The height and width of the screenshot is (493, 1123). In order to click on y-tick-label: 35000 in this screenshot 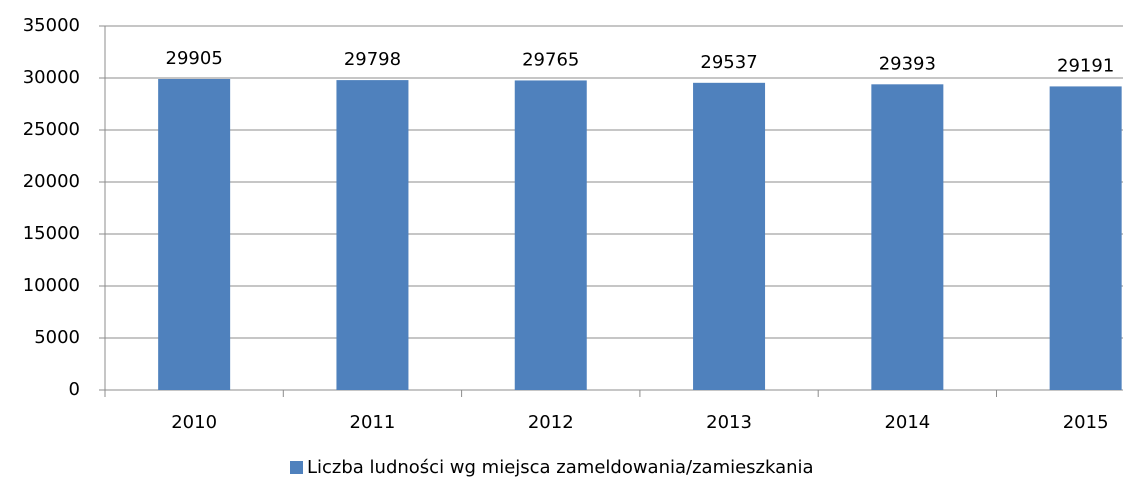, I will do `click(51, 25)`.